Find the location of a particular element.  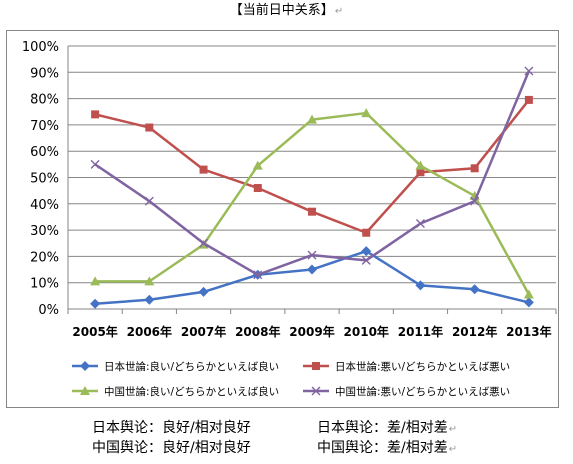

legend-label-4: 中国世論:悪い/どちらかといえば悪い is located at coordinates (422, 391).